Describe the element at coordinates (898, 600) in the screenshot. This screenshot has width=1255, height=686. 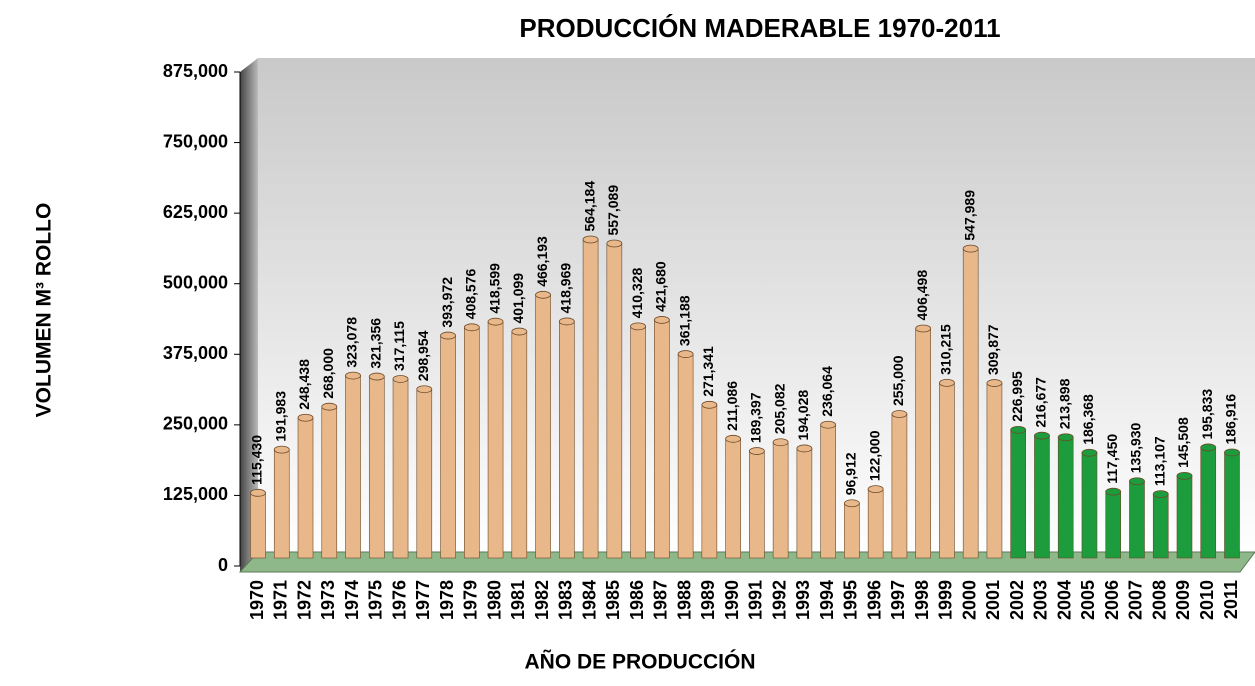
I see `x-tick-label: 1997` at that location.